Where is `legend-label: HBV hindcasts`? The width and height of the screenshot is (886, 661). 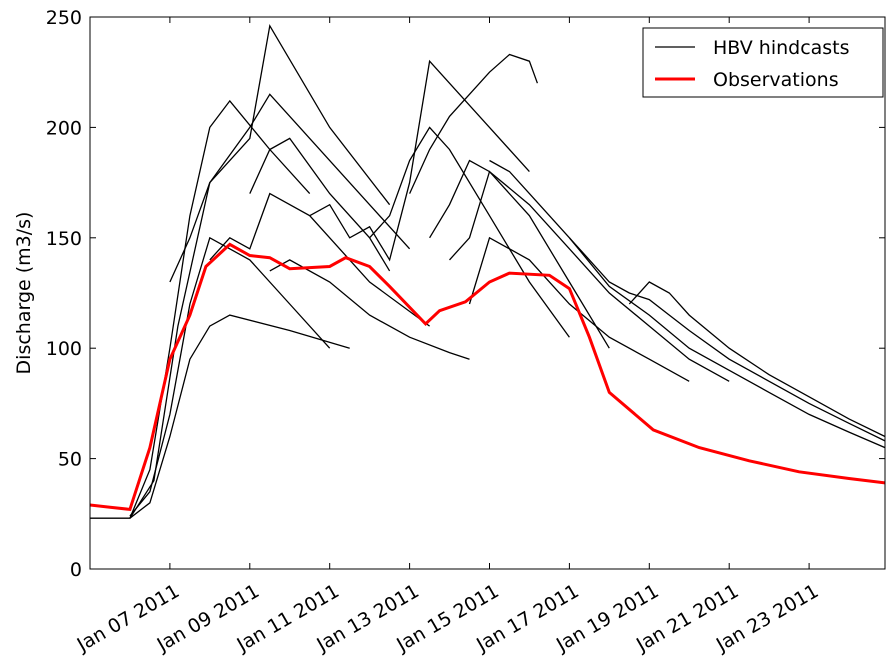
legend-label: HBV hindcasts is located at coordinates (781, 48).